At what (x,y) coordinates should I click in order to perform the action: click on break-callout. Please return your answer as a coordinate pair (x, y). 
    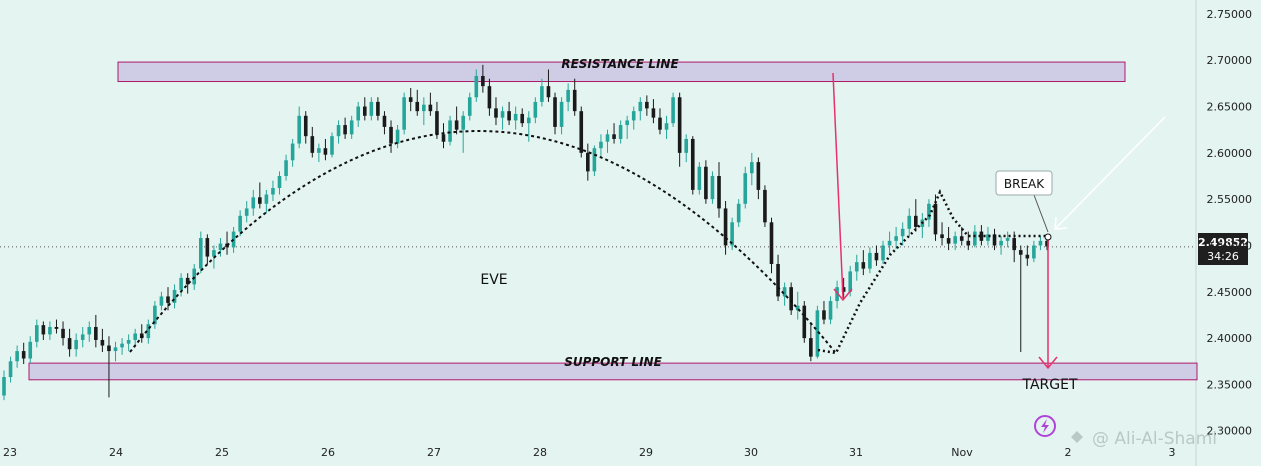
    Looking at the image, I should click on (1024, 183).